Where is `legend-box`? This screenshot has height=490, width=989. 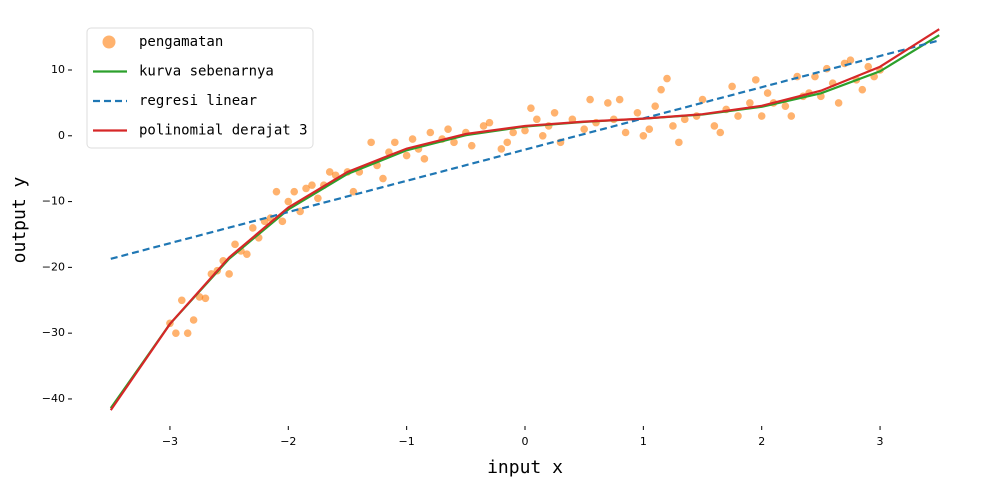
legend-box is located at coordinates (200, 88).